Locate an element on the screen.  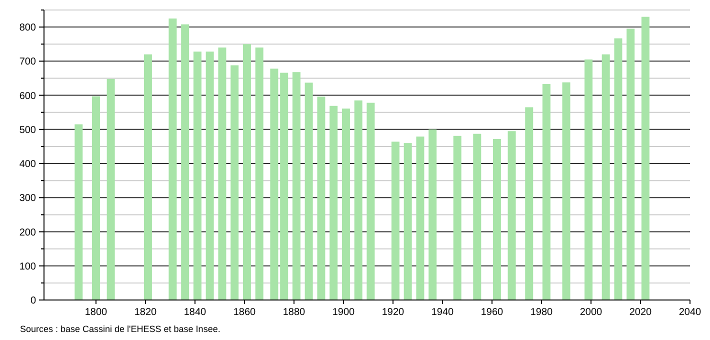
y-tick-label: 200 is located at coordinates (27, 232).